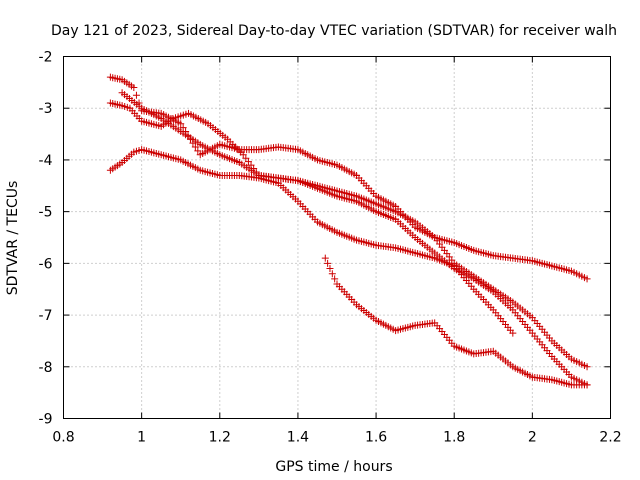 Image resolution: width=640 pixels, height=480 pixels. I want to click on y-axis-label: SDTVAR / TECUs, so click(13, 238).